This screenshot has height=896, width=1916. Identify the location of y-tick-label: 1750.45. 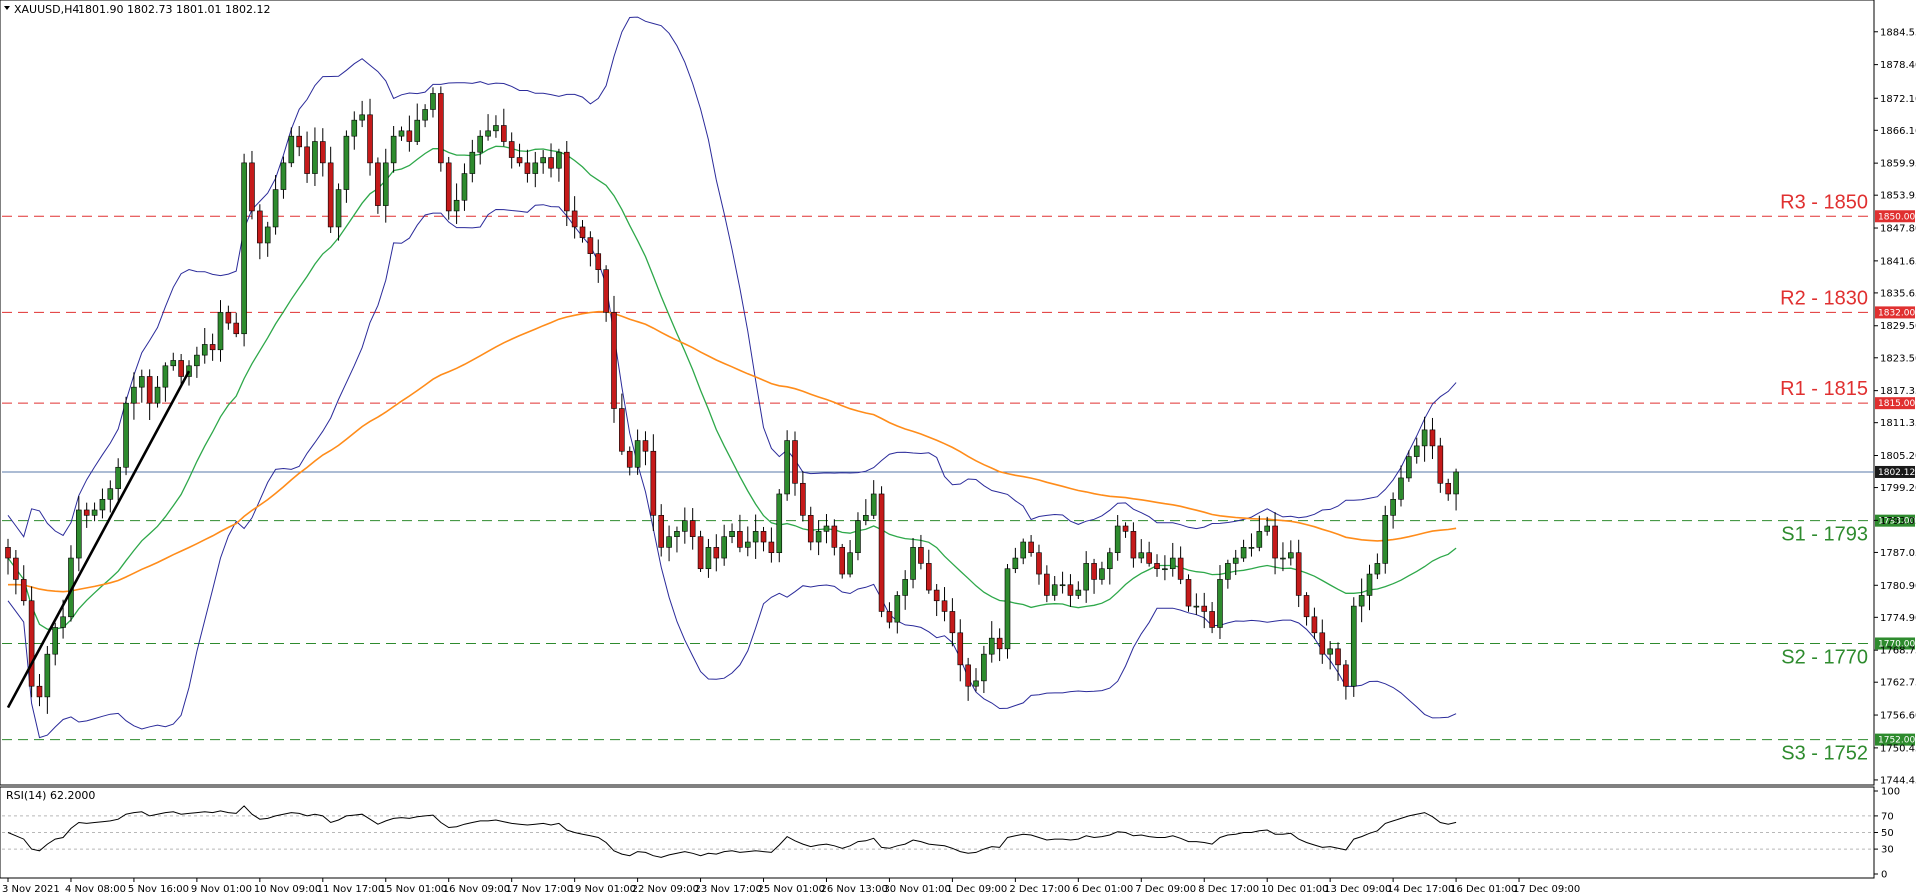
(1898, 748).